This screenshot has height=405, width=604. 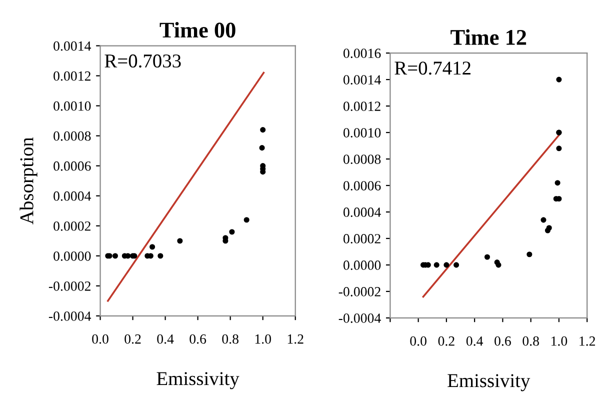 I want to click on y-axis-title: Absorption, so click(x=29, y=180).